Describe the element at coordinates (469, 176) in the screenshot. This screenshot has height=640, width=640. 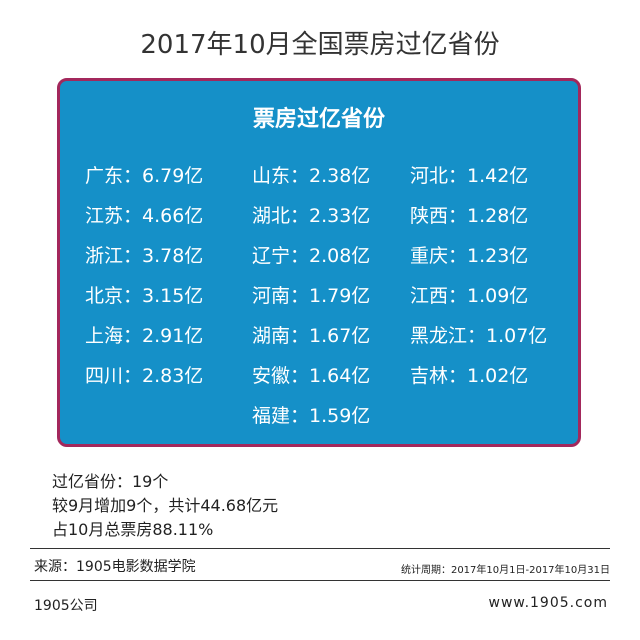
I see `province-item: 河北：1.42亿` at that location.